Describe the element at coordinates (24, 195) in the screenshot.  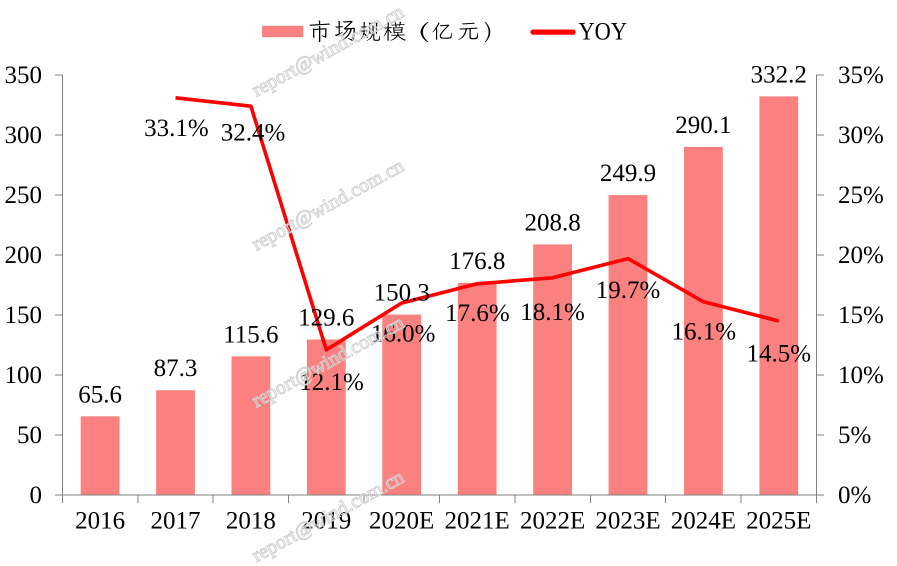
I see `svg-text: 250` at that location.